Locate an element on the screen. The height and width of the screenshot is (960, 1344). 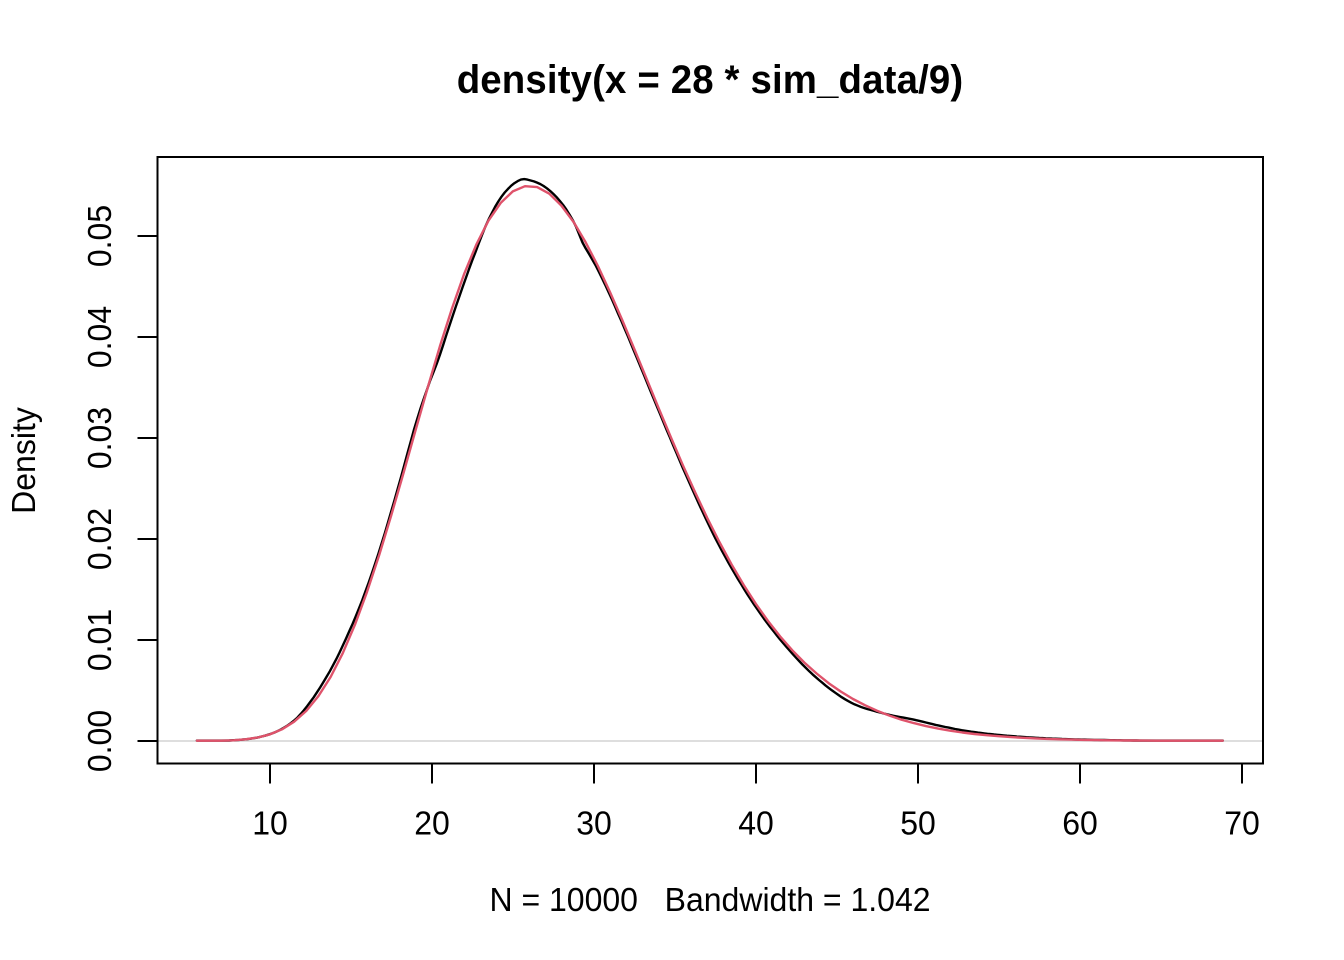
svg-text: 70 is located at coordinates (1242, 823).